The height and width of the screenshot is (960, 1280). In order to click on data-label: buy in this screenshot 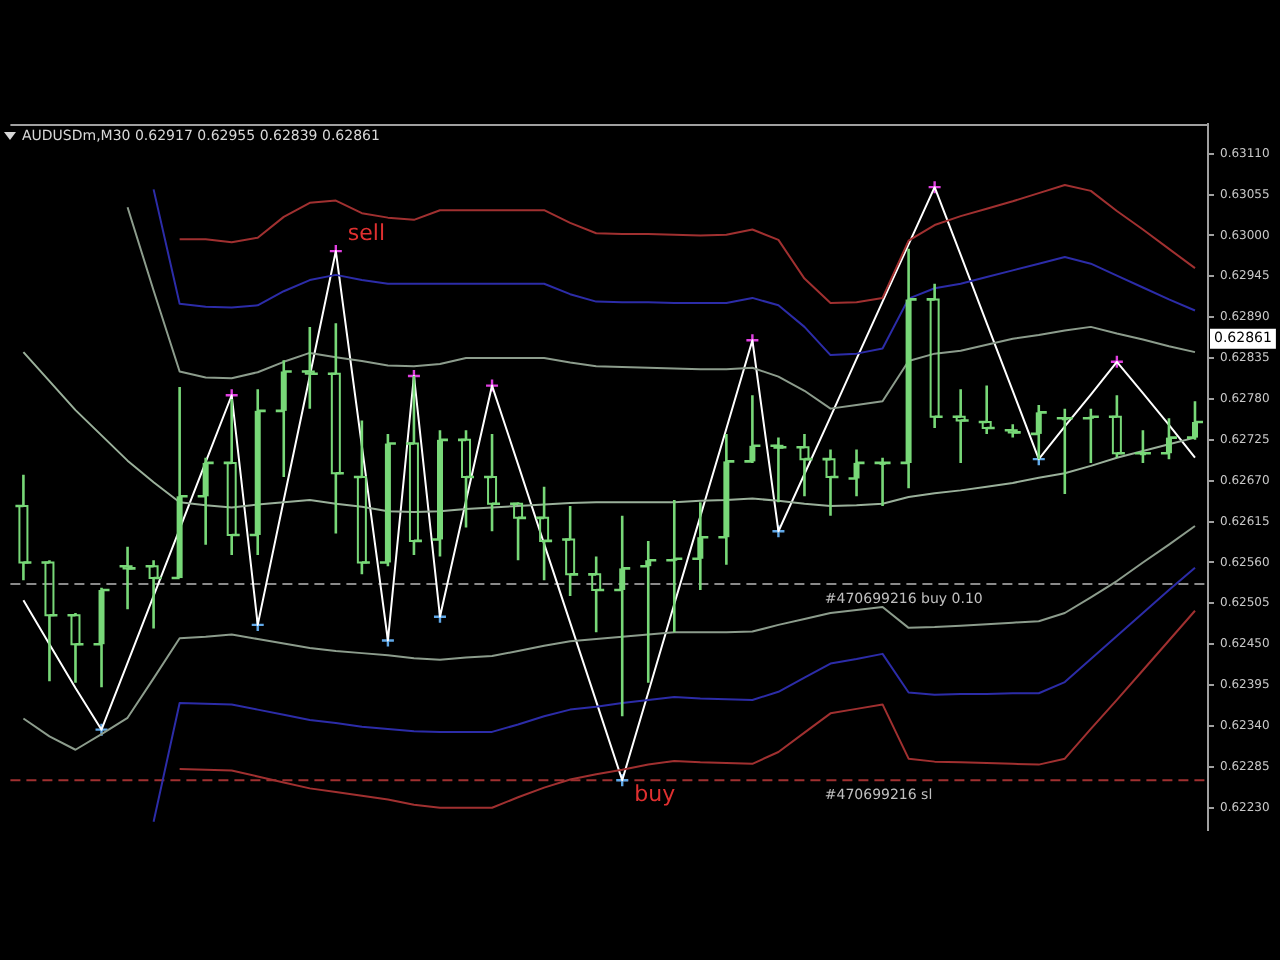, I will do `click(655, 793)`.